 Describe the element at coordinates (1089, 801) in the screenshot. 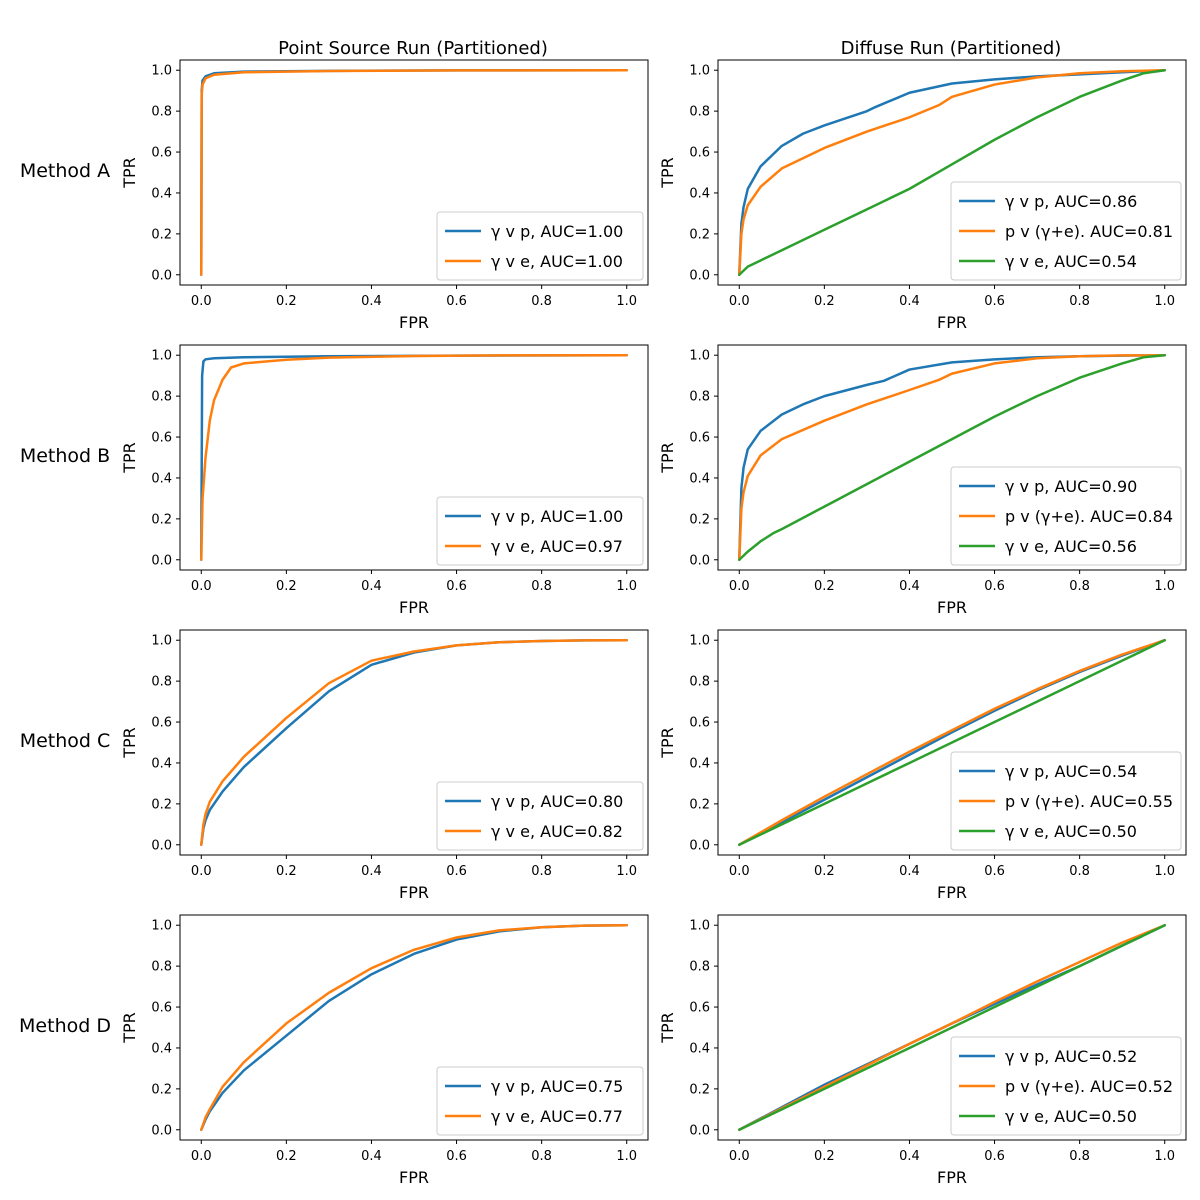

I see `legend-entry: p v (γ+e). AUC=0.55` at that location.